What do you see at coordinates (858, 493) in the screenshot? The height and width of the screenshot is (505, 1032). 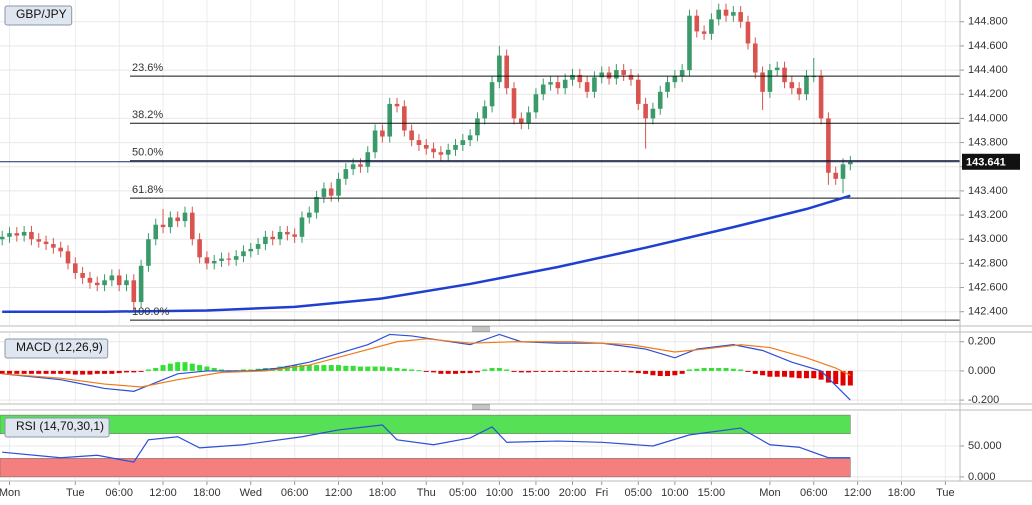 I see `x-tick-label: 12:00` at bounding box center [858, 493].